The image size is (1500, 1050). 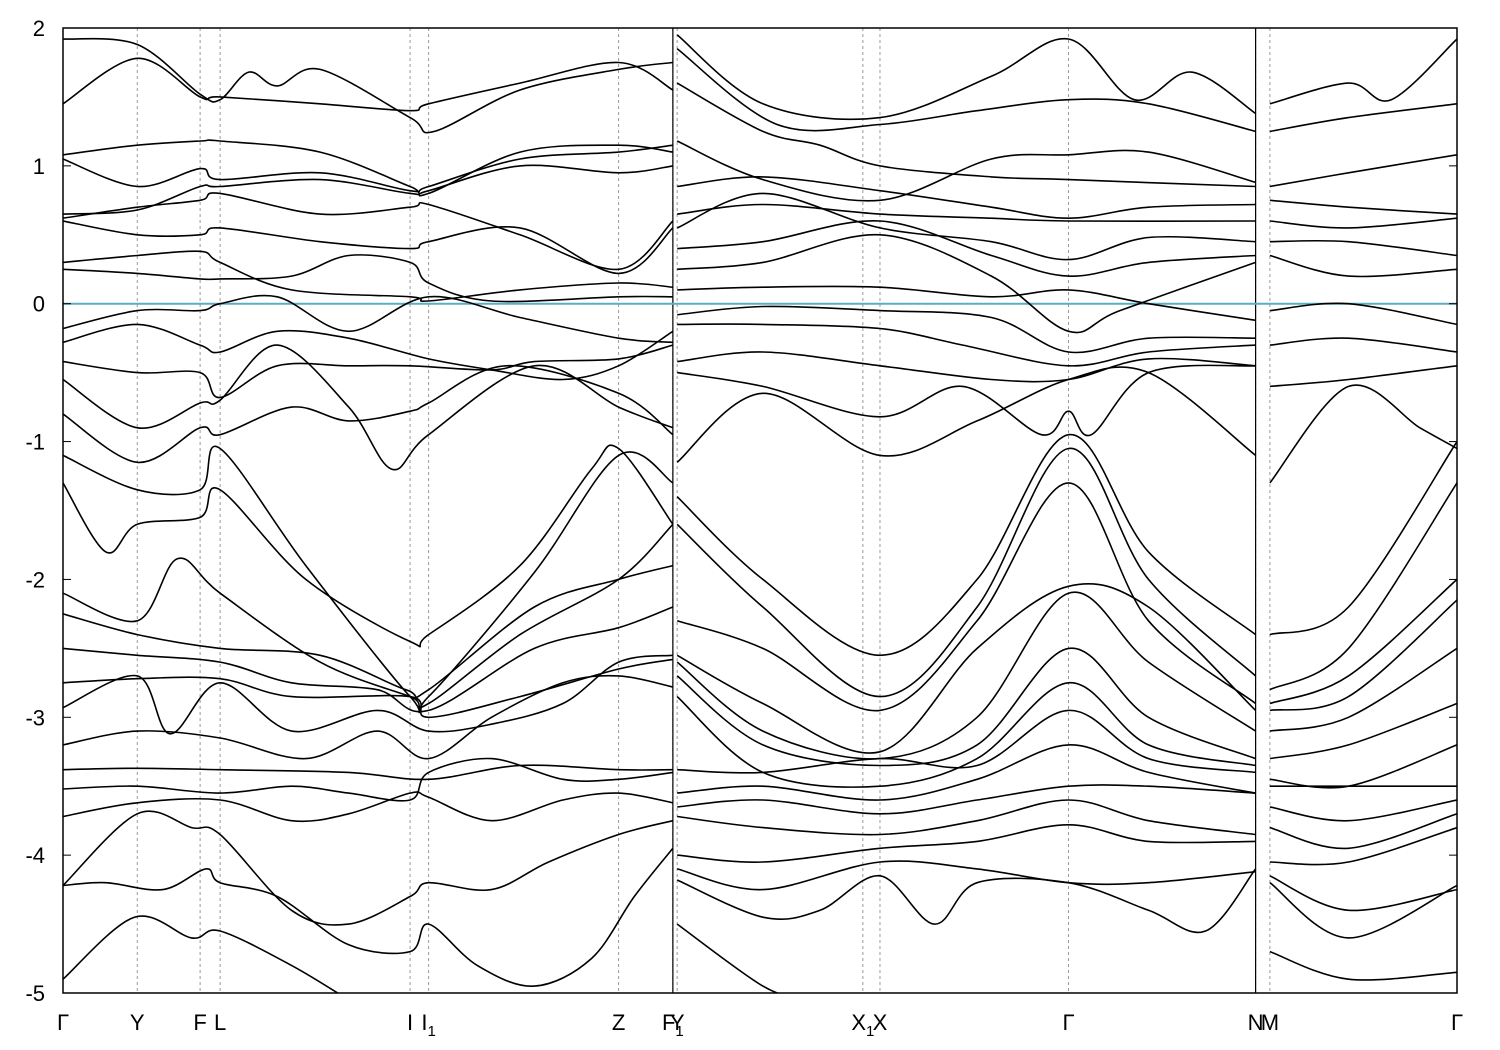 What do you see at coordinates (39, 166) in the screenshot?
I see `y-tick-label: 1` at bounding box center [39, 166].